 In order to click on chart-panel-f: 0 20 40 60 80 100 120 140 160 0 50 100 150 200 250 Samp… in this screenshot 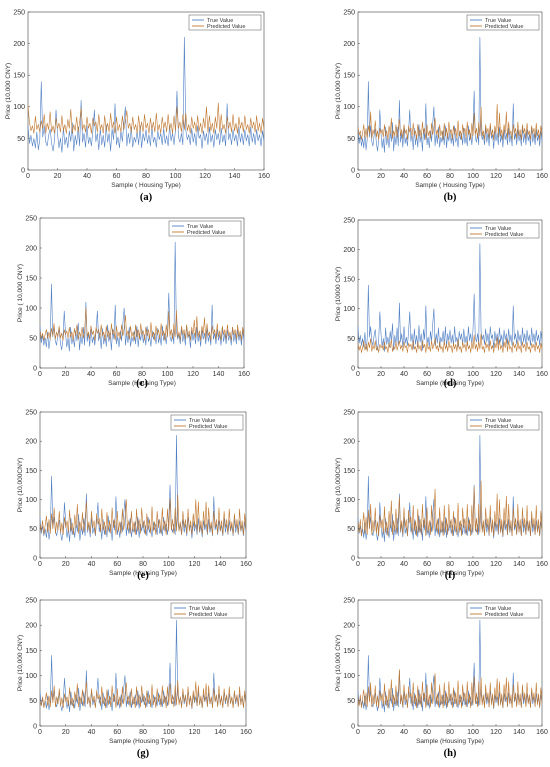, I will do `click(441, 495)`.